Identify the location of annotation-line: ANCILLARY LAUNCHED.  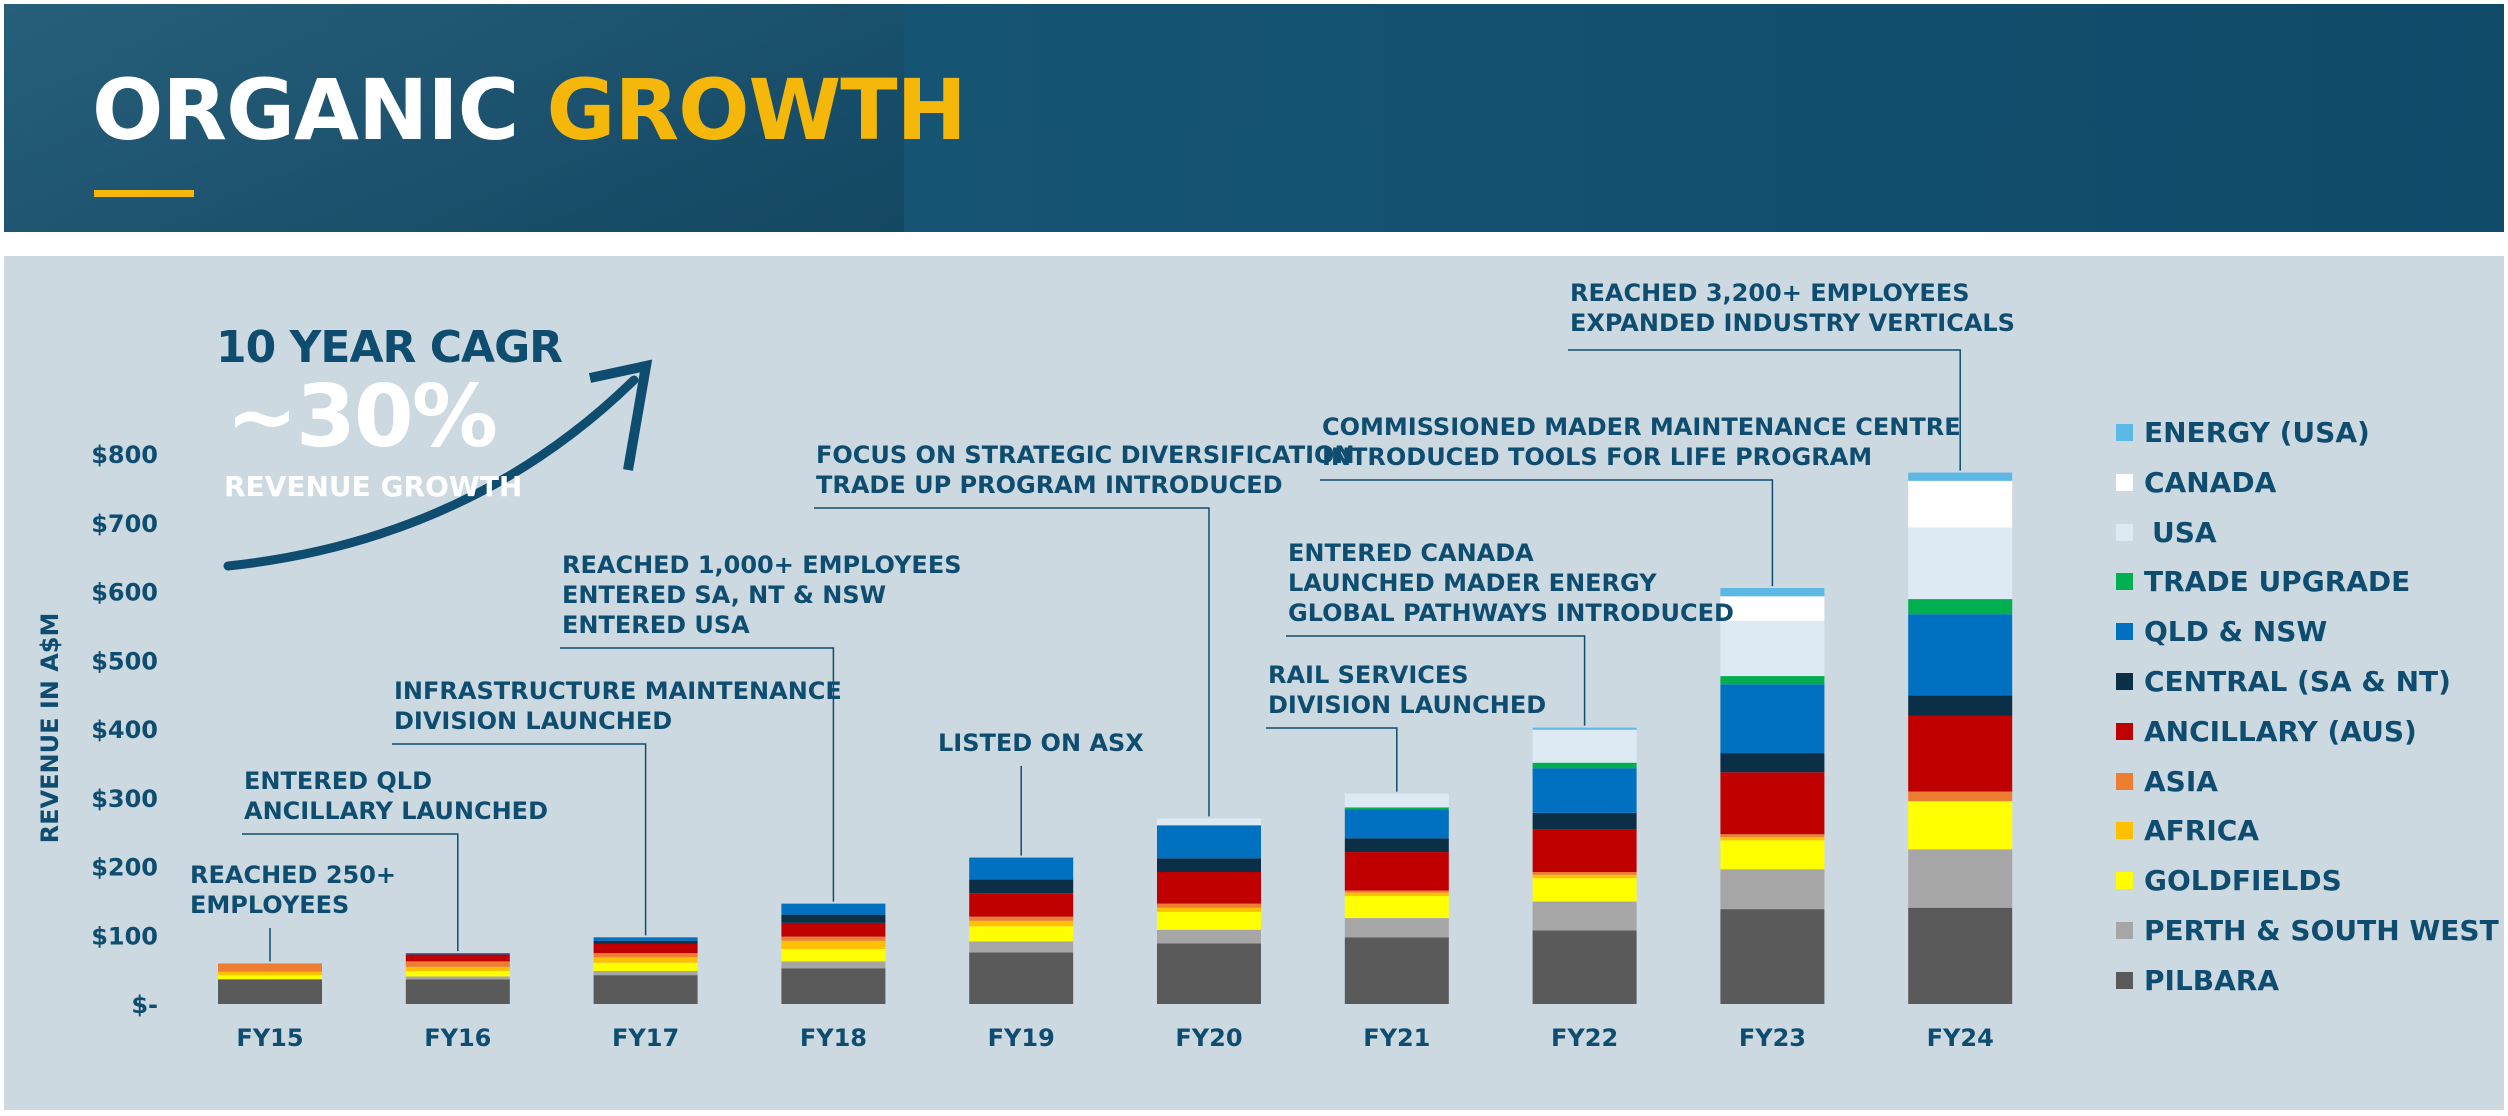
(396, 811).